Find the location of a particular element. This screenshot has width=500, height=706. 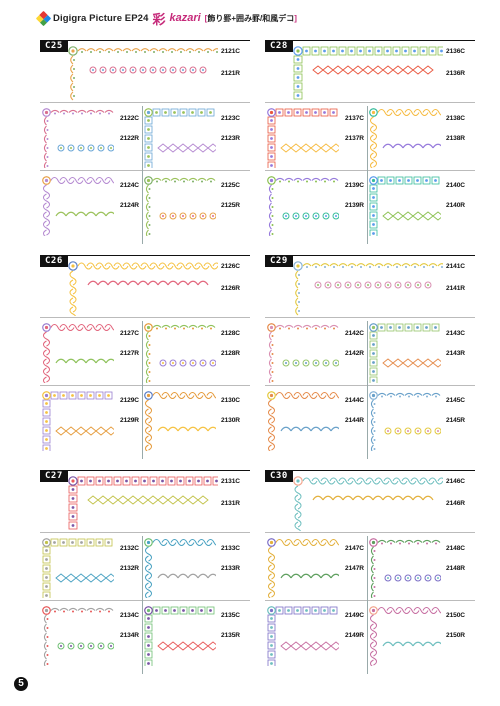

subtitle-text: 飾り罫+囲み罫/和風デコ is located at coordinates (251, 18).